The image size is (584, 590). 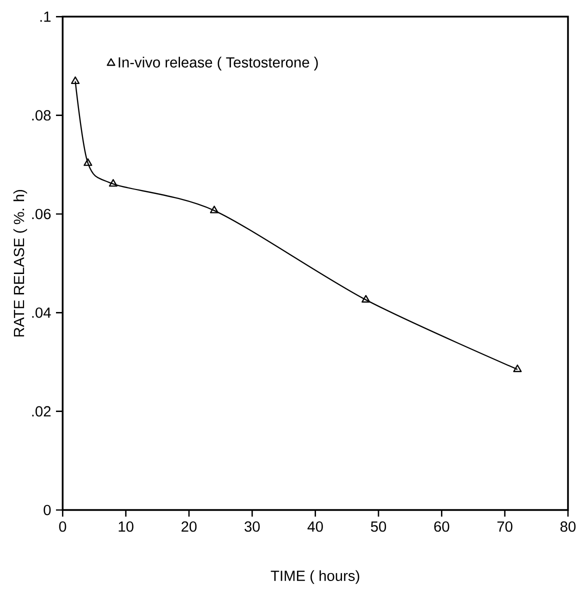 What do you see at coordinates (45, 17) in the screenshot?
I see `y-tick-label: .1` at bounding box center [45, 17].